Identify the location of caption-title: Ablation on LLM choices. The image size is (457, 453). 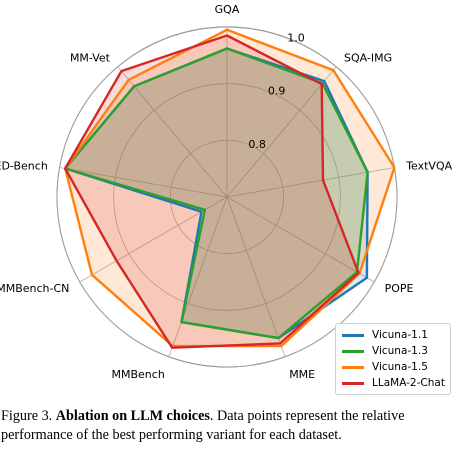
(132, 416).